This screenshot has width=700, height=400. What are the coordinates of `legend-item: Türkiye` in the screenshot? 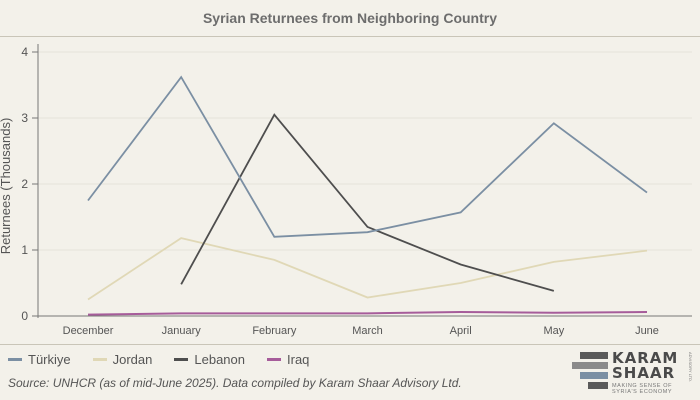 It's located at (39, 359).